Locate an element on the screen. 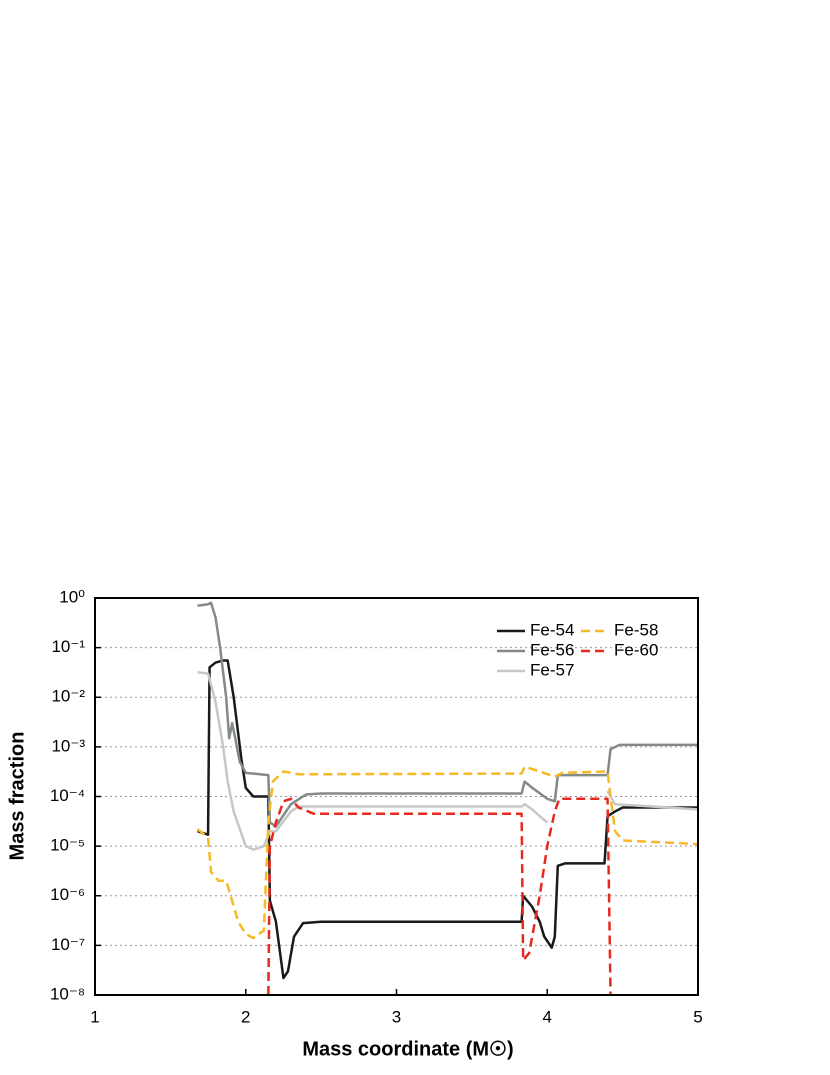  x-tick-label: 3 is located at coordinates (396, 1016).